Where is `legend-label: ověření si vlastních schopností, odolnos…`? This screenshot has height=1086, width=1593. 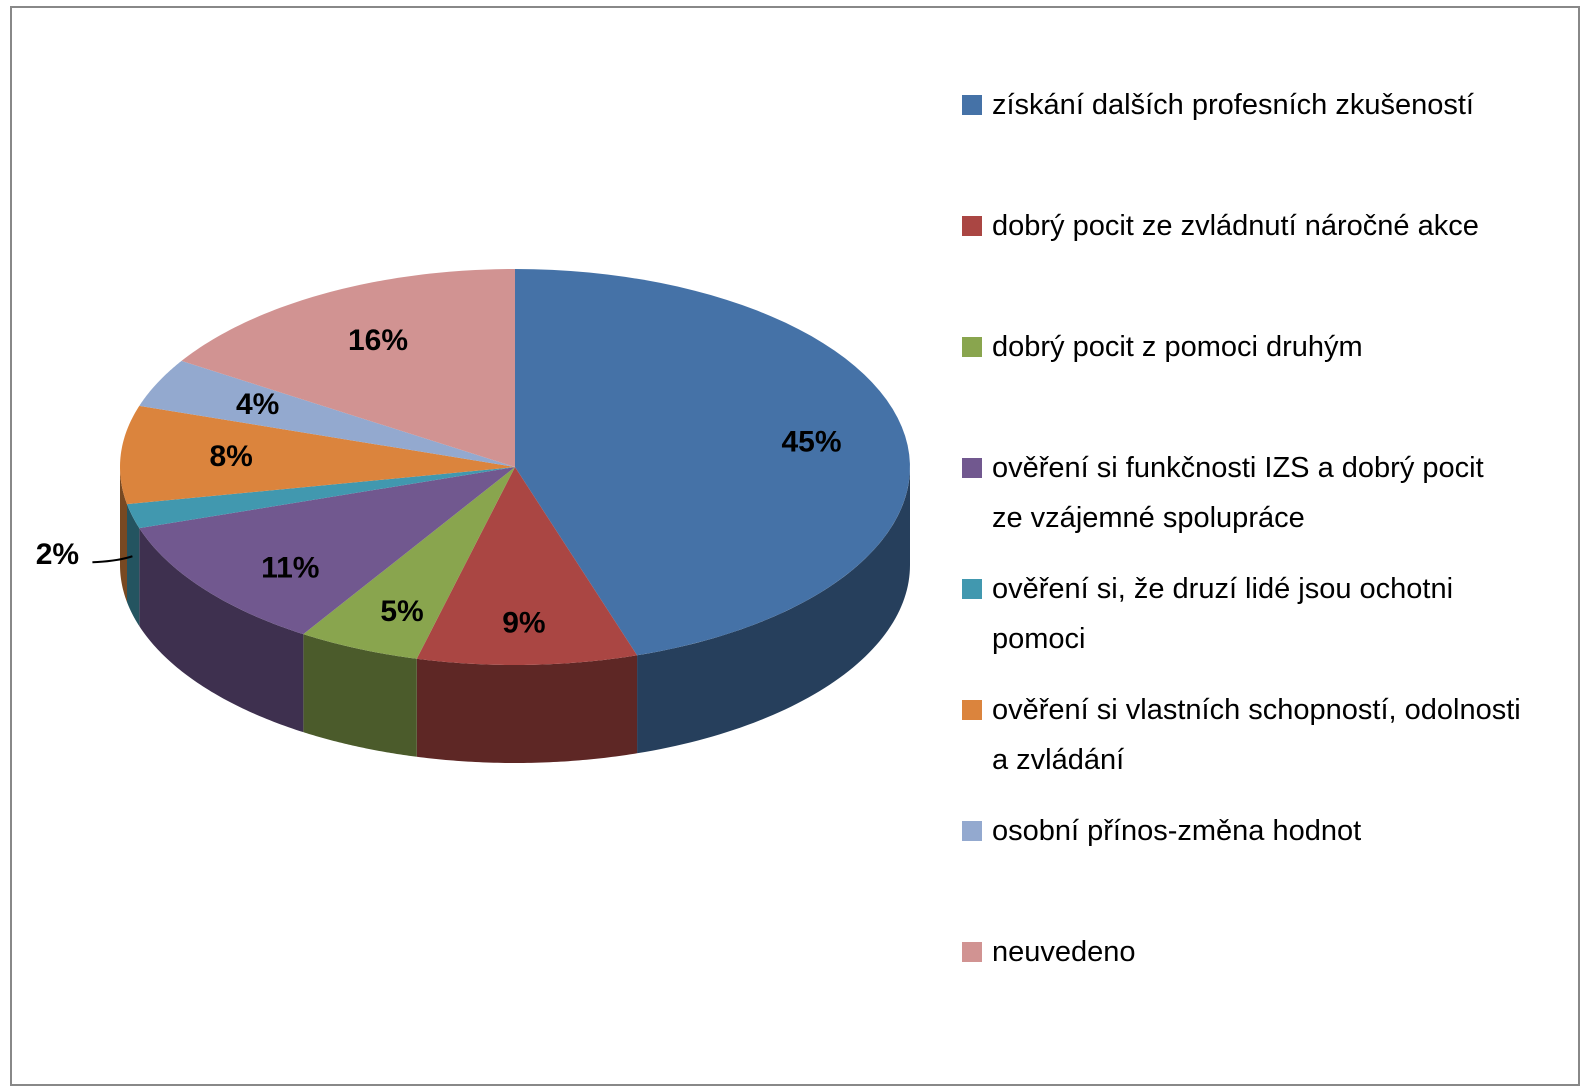
legend-label: ověření si vlastních schopností, odolnos… is located at coordinates (1256, 735).